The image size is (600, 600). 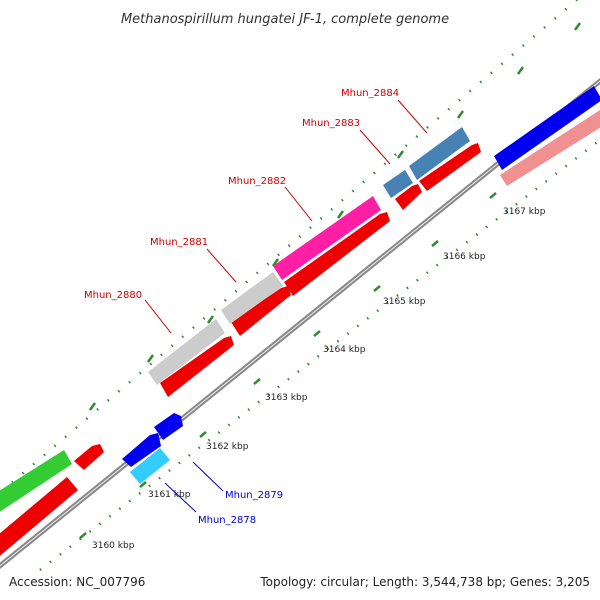 I want to click on gene-label: Mhun_2879, so click(x=254, y=495).